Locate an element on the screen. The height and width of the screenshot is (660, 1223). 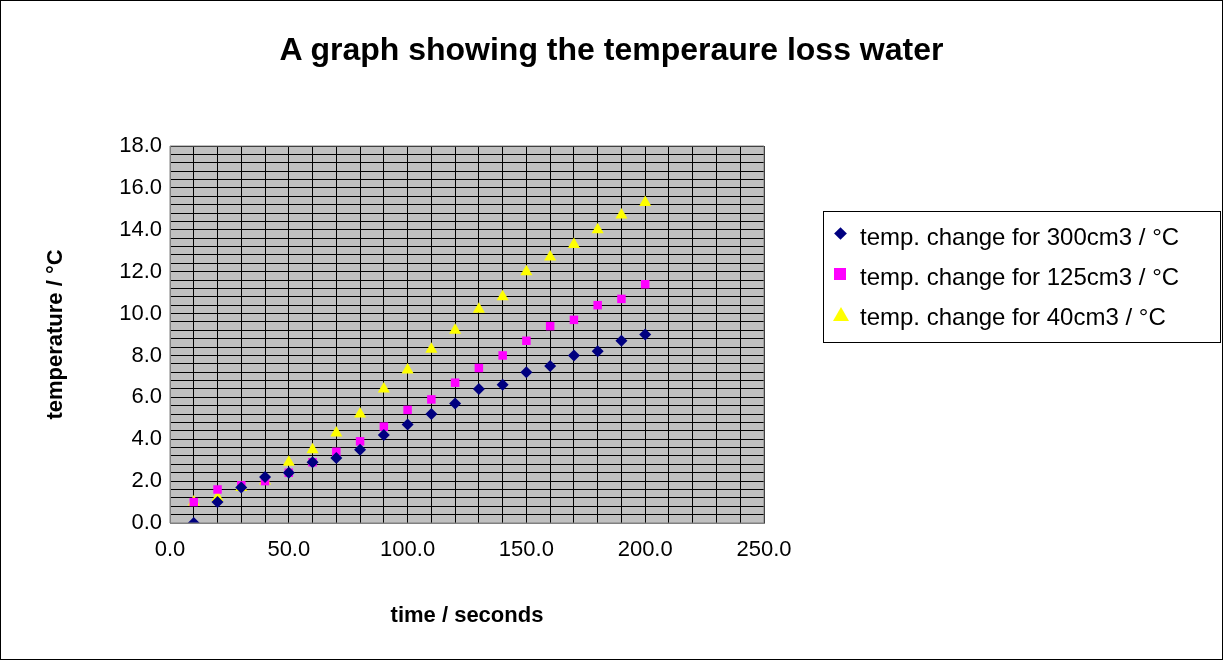
x-tick-label: 200.0 is located at coordinates (645, 549).